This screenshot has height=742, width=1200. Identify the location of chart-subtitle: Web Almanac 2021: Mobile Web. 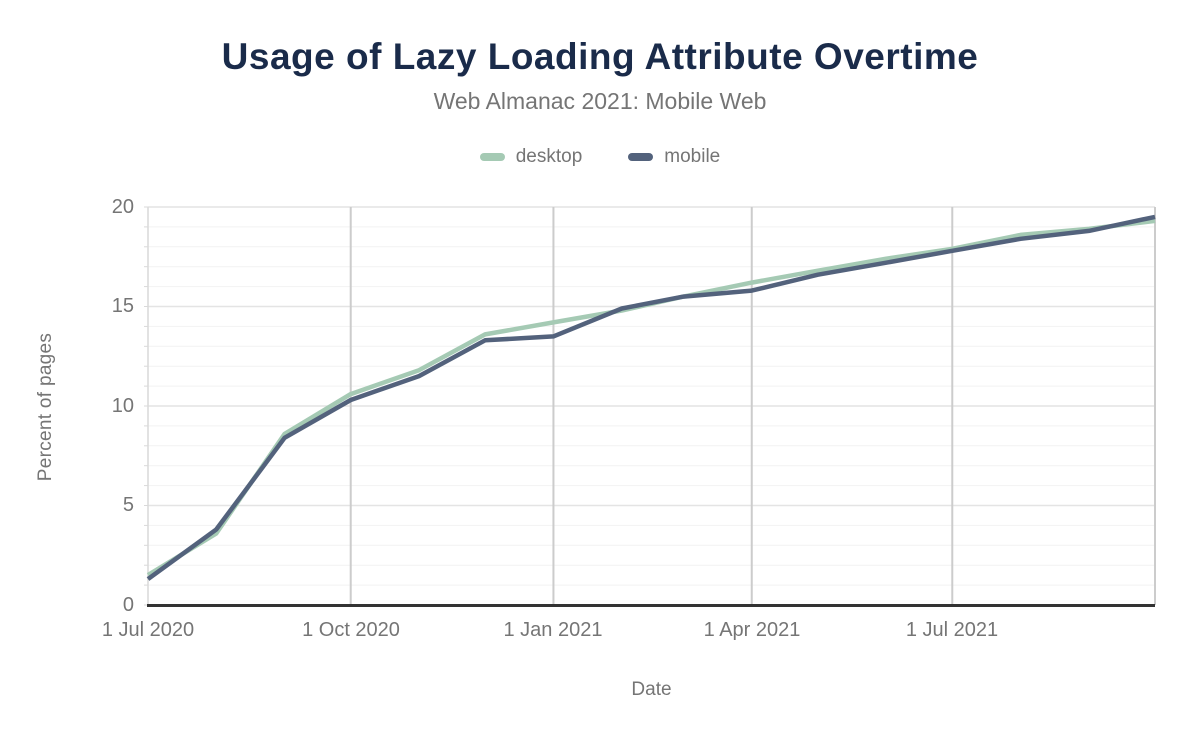
(600, 101).